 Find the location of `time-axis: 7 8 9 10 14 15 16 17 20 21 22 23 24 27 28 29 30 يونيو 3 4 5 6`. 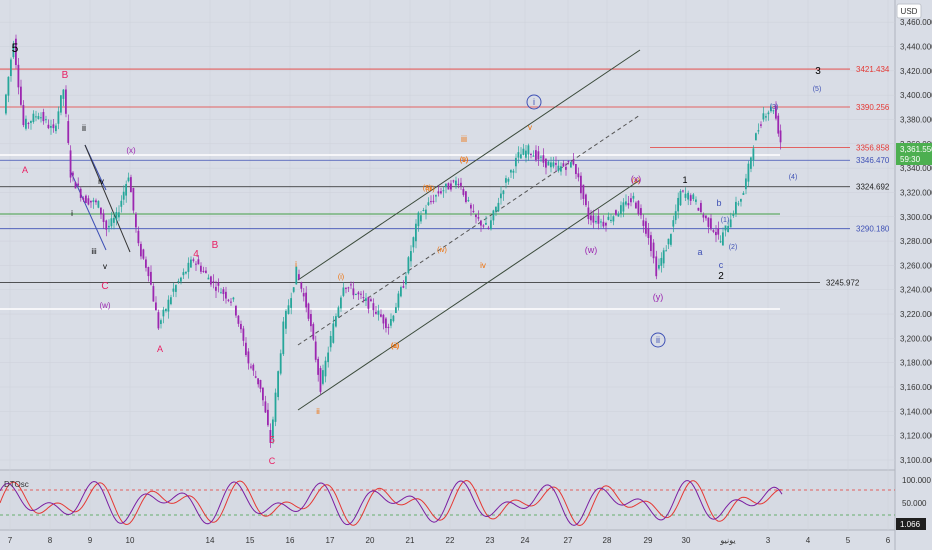

time-axis: 7 8 9 10 14 15 16 17 20 21 22 23 24 27 28 29 30 يونيو 3 4 5 6 is located at coordinates (449, 540).